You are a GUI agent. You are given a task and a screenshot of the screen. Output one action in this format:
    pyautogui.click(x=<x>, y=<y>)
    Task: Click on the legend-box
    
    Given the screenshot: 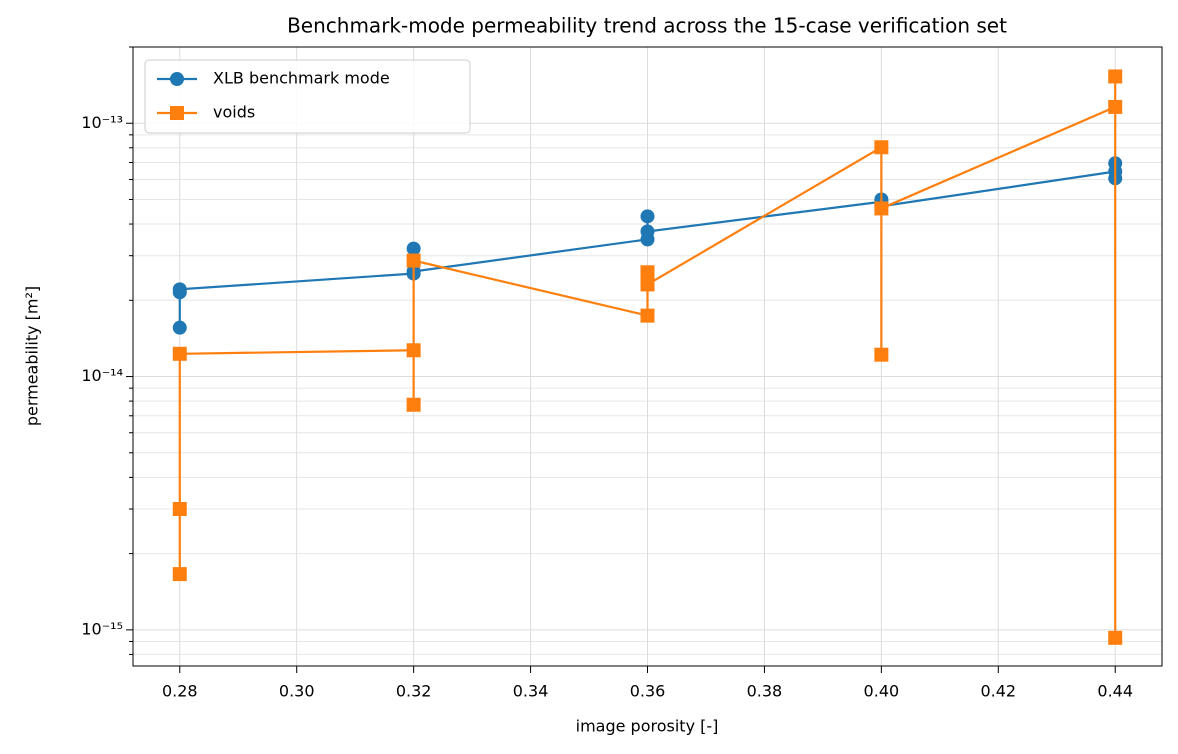 What is the action you would take?
    pyautogui.click(x=307, y=96)
    